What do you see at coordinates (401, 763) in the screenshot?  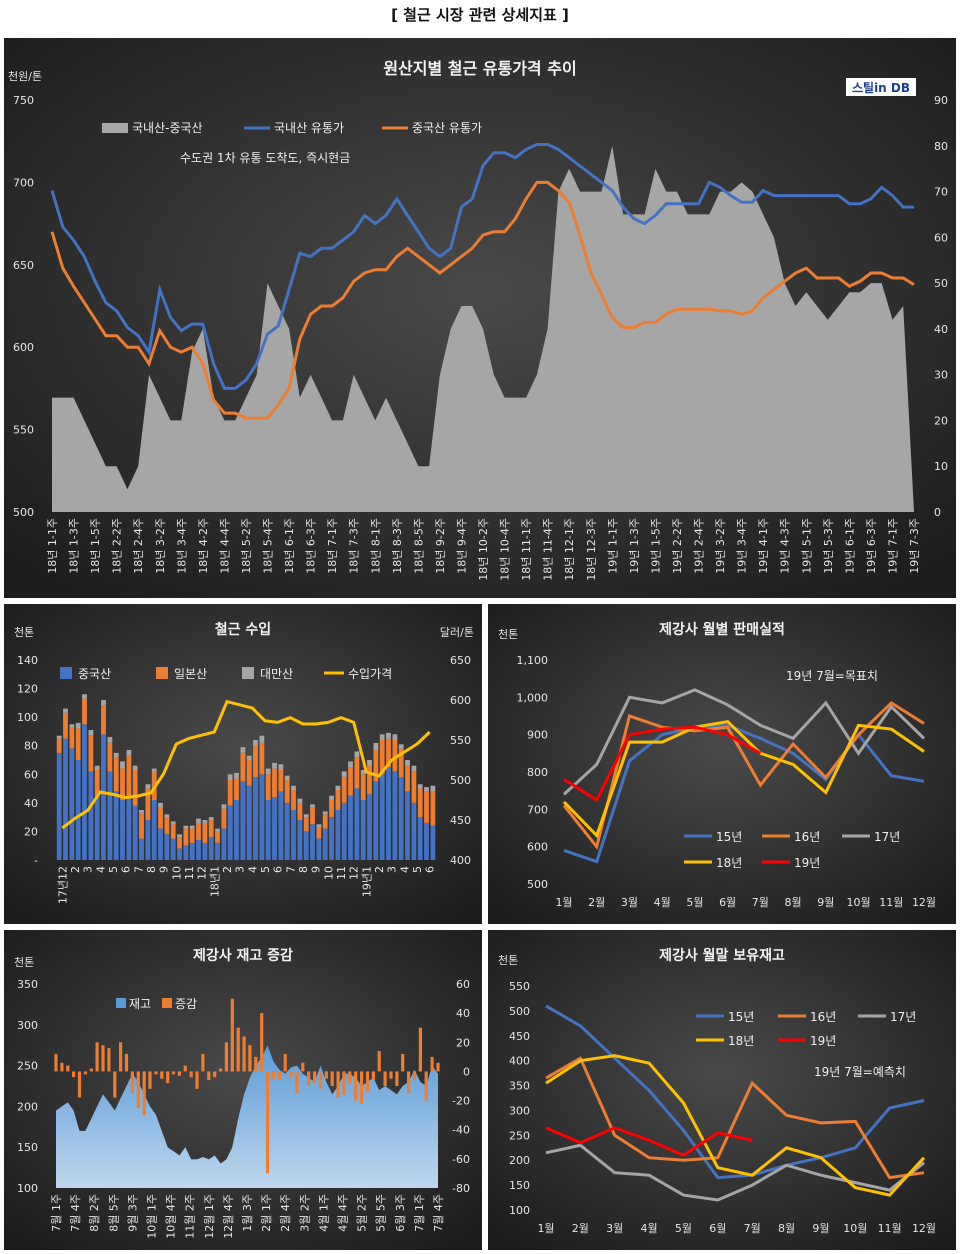 I see `bar-일본산-54` at bounding box center [401, 763].